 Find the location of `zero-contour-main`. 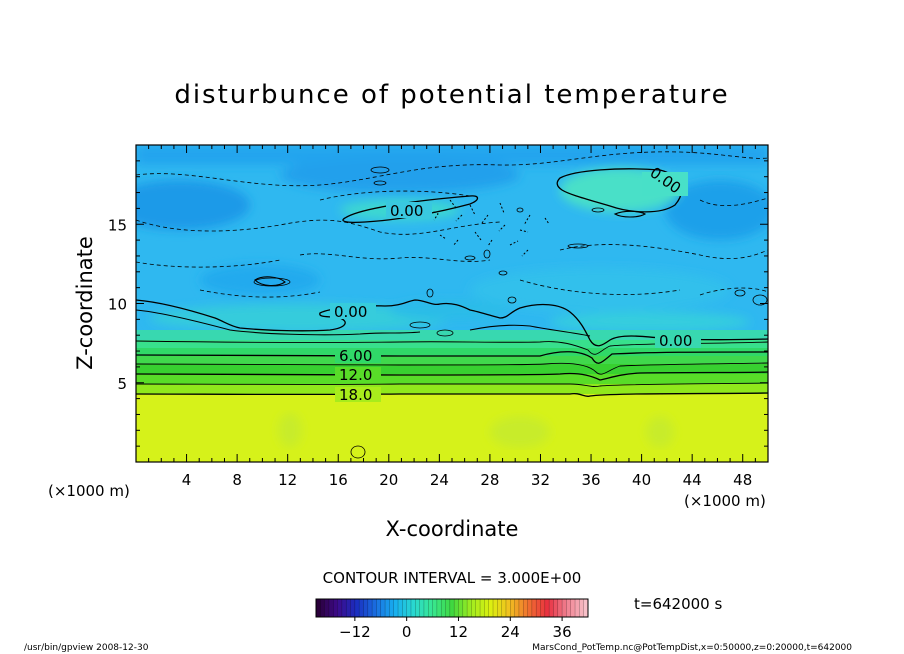

zero-contour-main is located at coordinates (452, 323).